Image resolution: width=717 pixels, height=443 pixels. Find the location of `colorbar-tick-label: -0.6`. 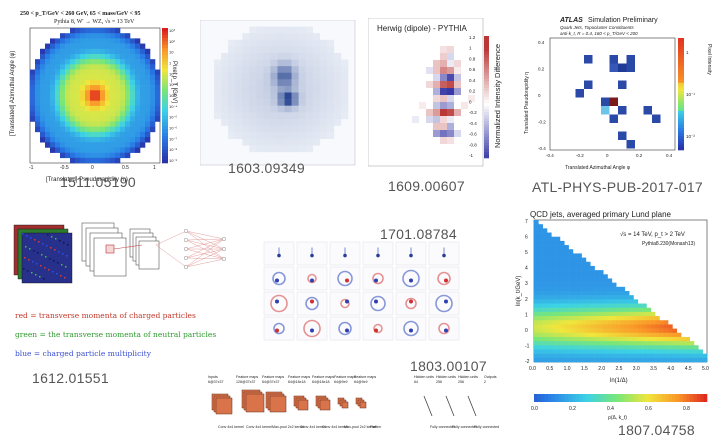

colorbar-tick-label: -0.6 is located at coordinates (473, 134).